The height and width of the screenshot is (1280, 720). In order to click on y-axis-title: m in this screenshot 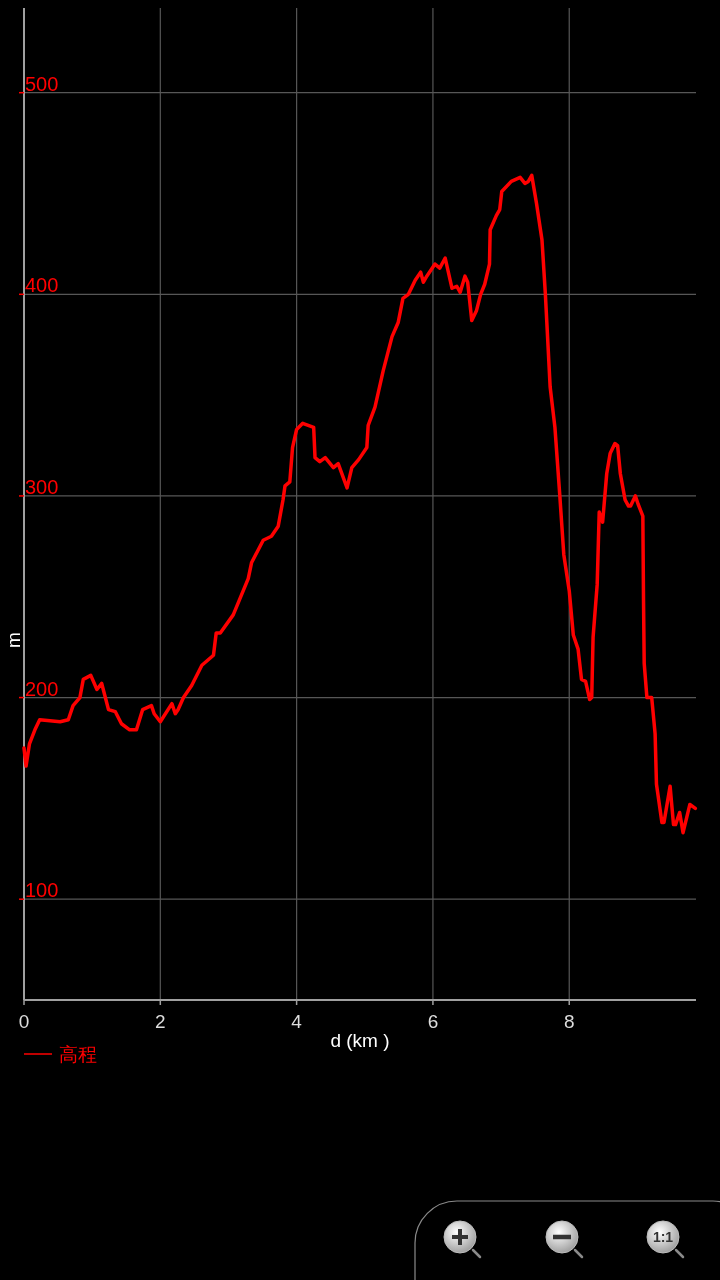, I will do `click(13, 640)`.